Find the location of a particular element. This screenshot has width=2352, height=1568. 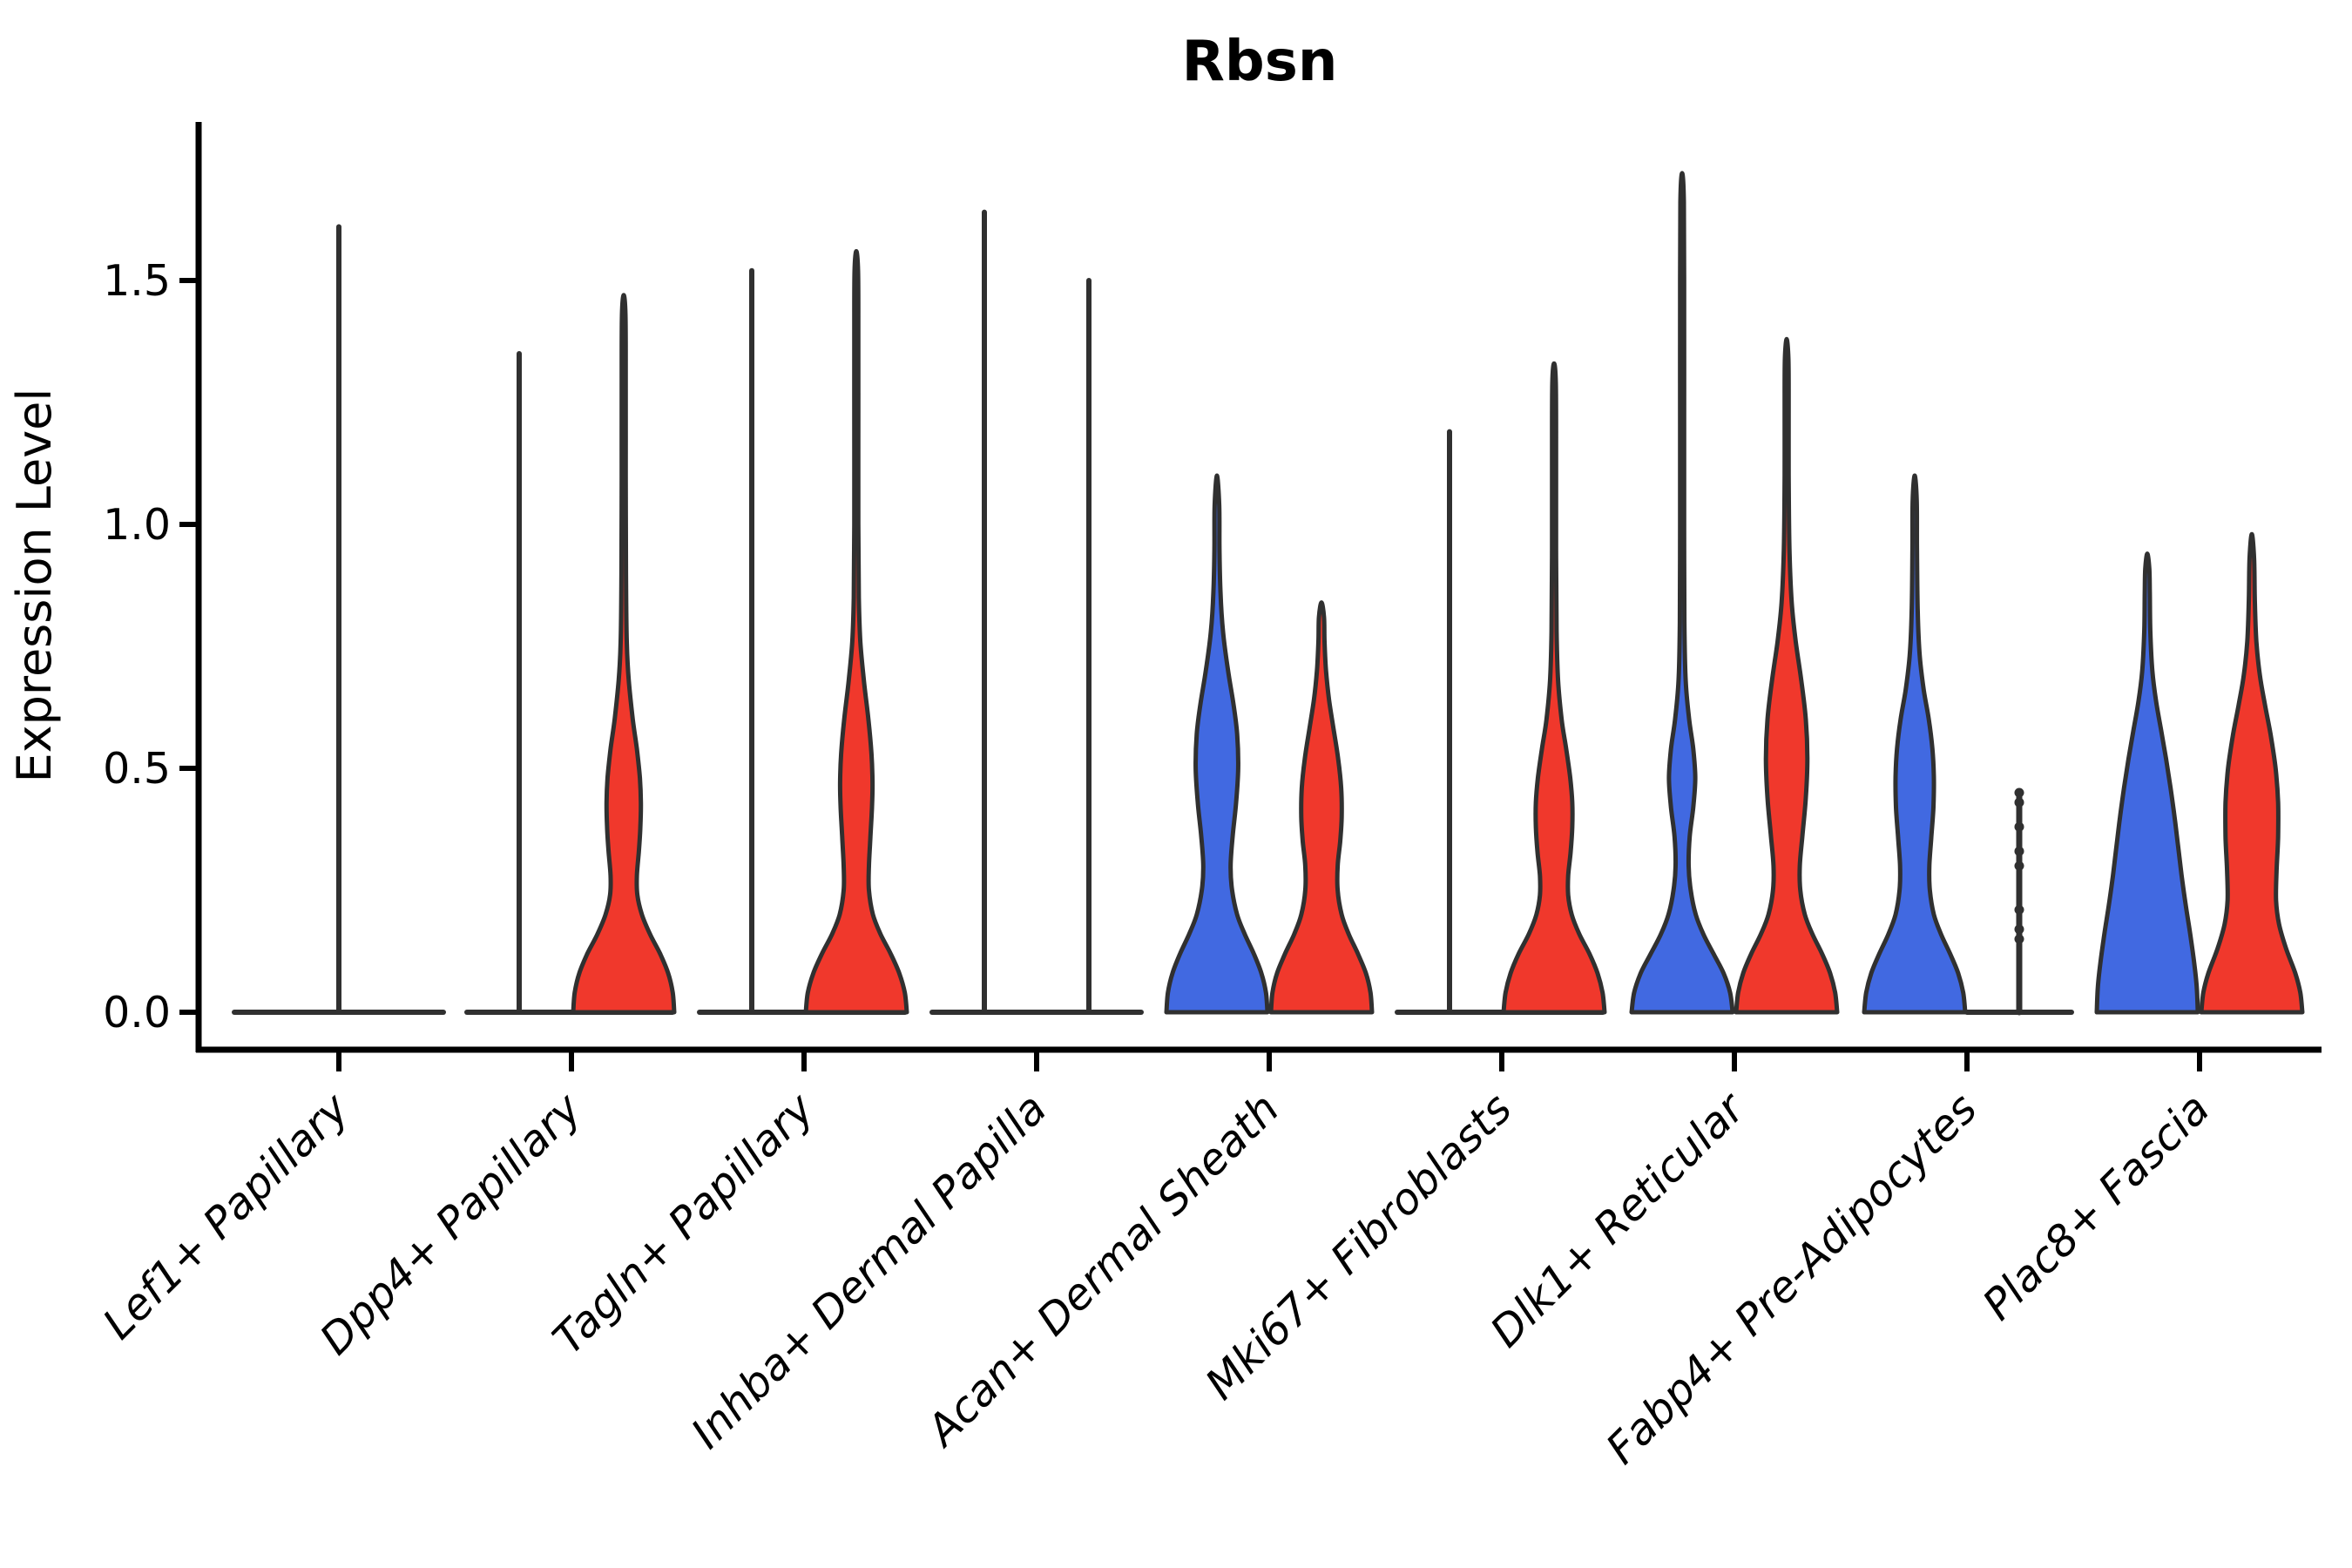

x-tick-label-lef1-papillary: Lef1+ Papillary is located at coordinates (226, 1215).